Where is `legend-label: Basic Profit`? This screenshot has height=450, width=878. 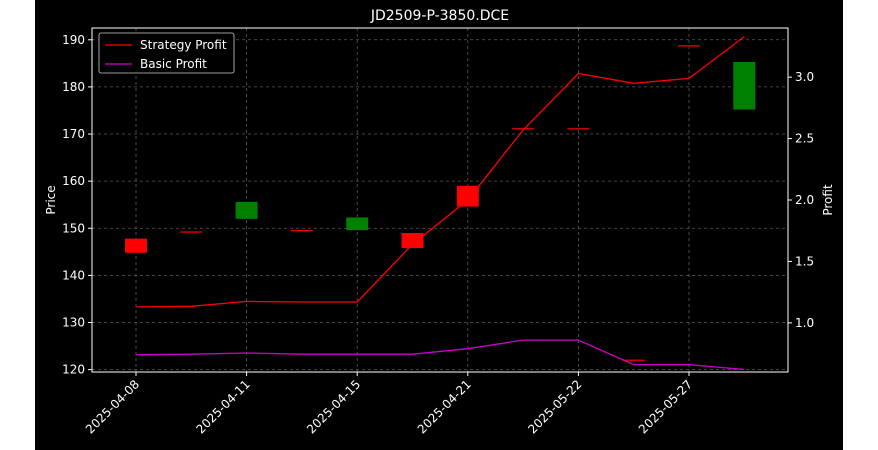
legend-label: Basic Profit is located at coordinates (173, 64).